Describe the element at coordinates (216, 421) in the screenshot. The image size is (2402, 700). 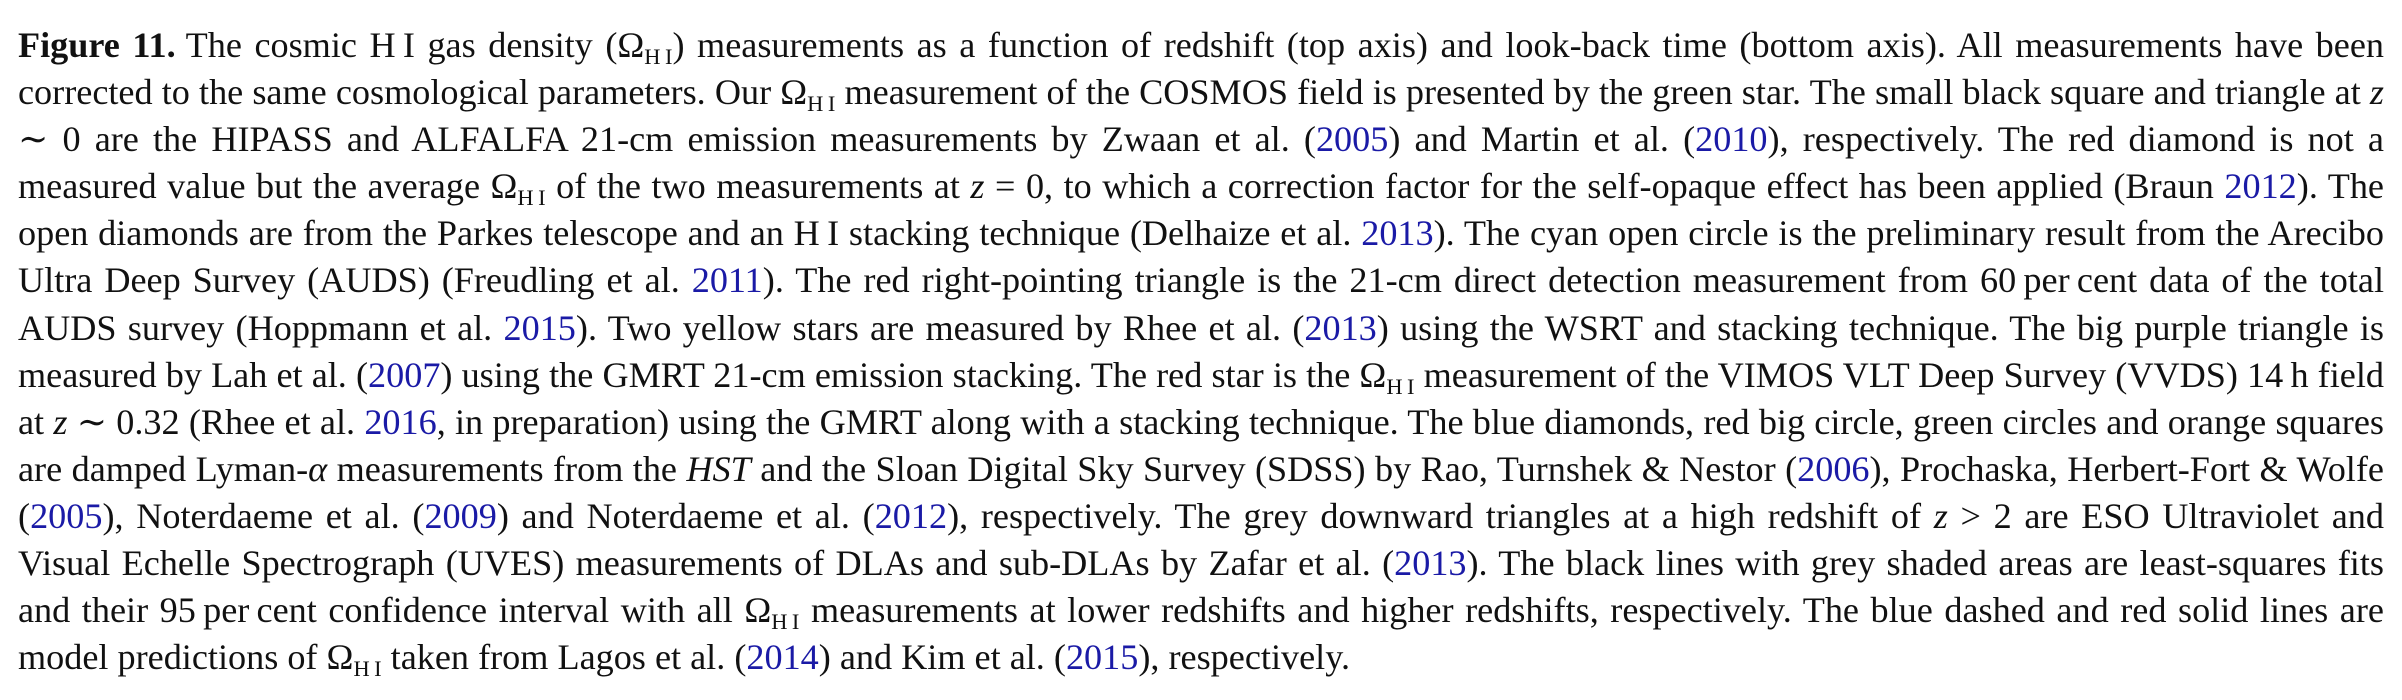
I see `caption-text: ∼ 0.32 (Rhee et al.` at that location.